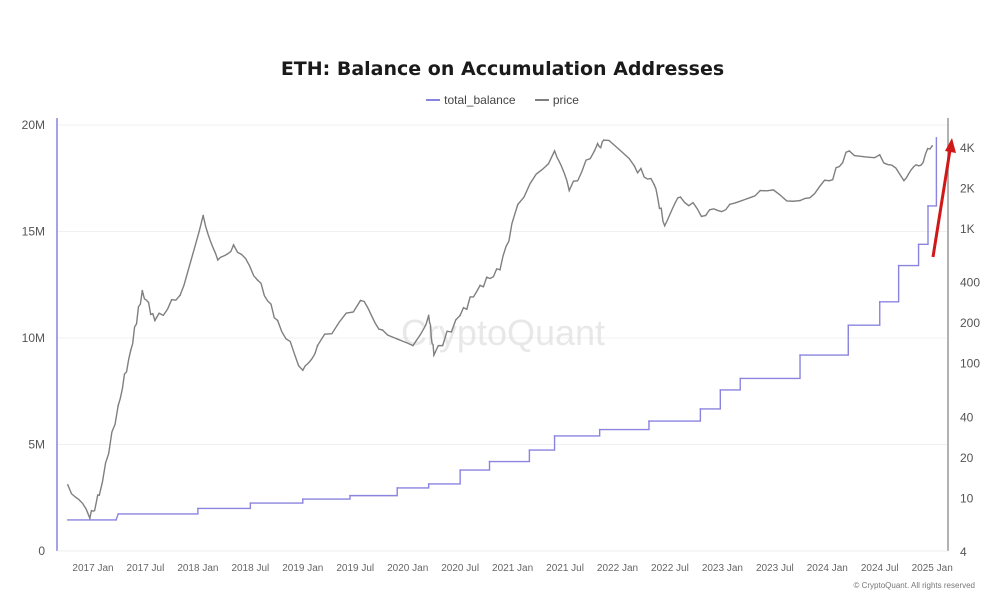 This screenshot has width=1005, height=601. What do you see at coordinates (967, 498) in the screenshot?
I see `right-tick-label: 10` at bounding box center [967, 498].